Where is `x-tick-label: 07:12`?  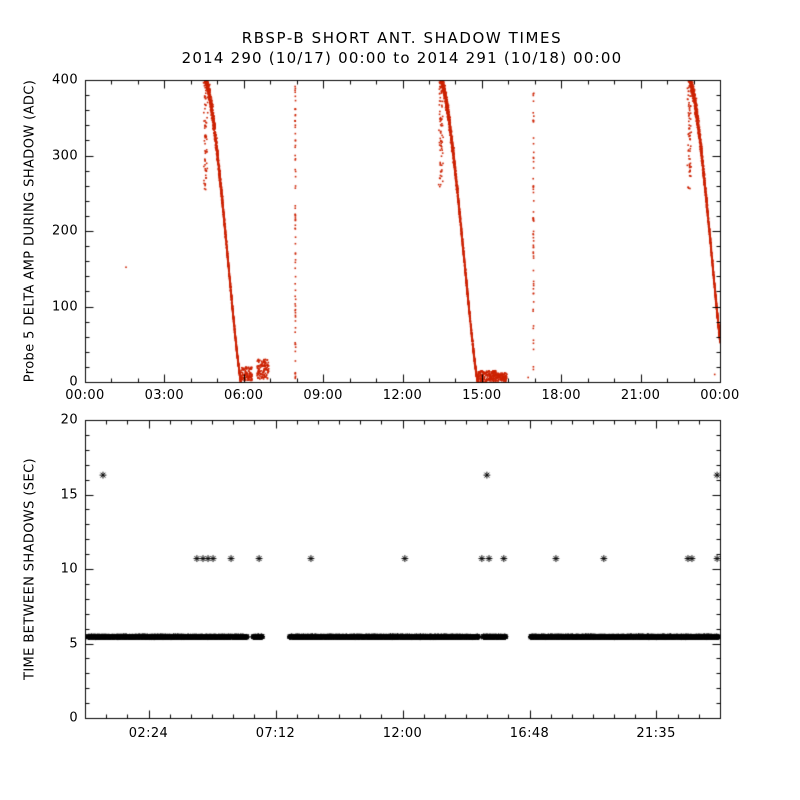
x-tick-label: 07:12 is located at coordinates (275, 733).